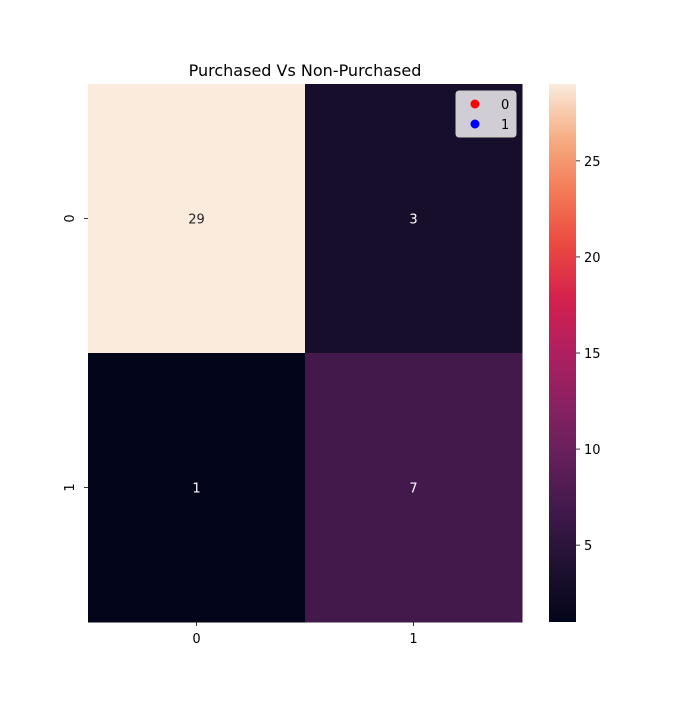 The width and height of the screenshot is (700, 704). Describe the element at coordinates (196, 639) in the screenshot. I see `x-tick-label: 0` at that location.